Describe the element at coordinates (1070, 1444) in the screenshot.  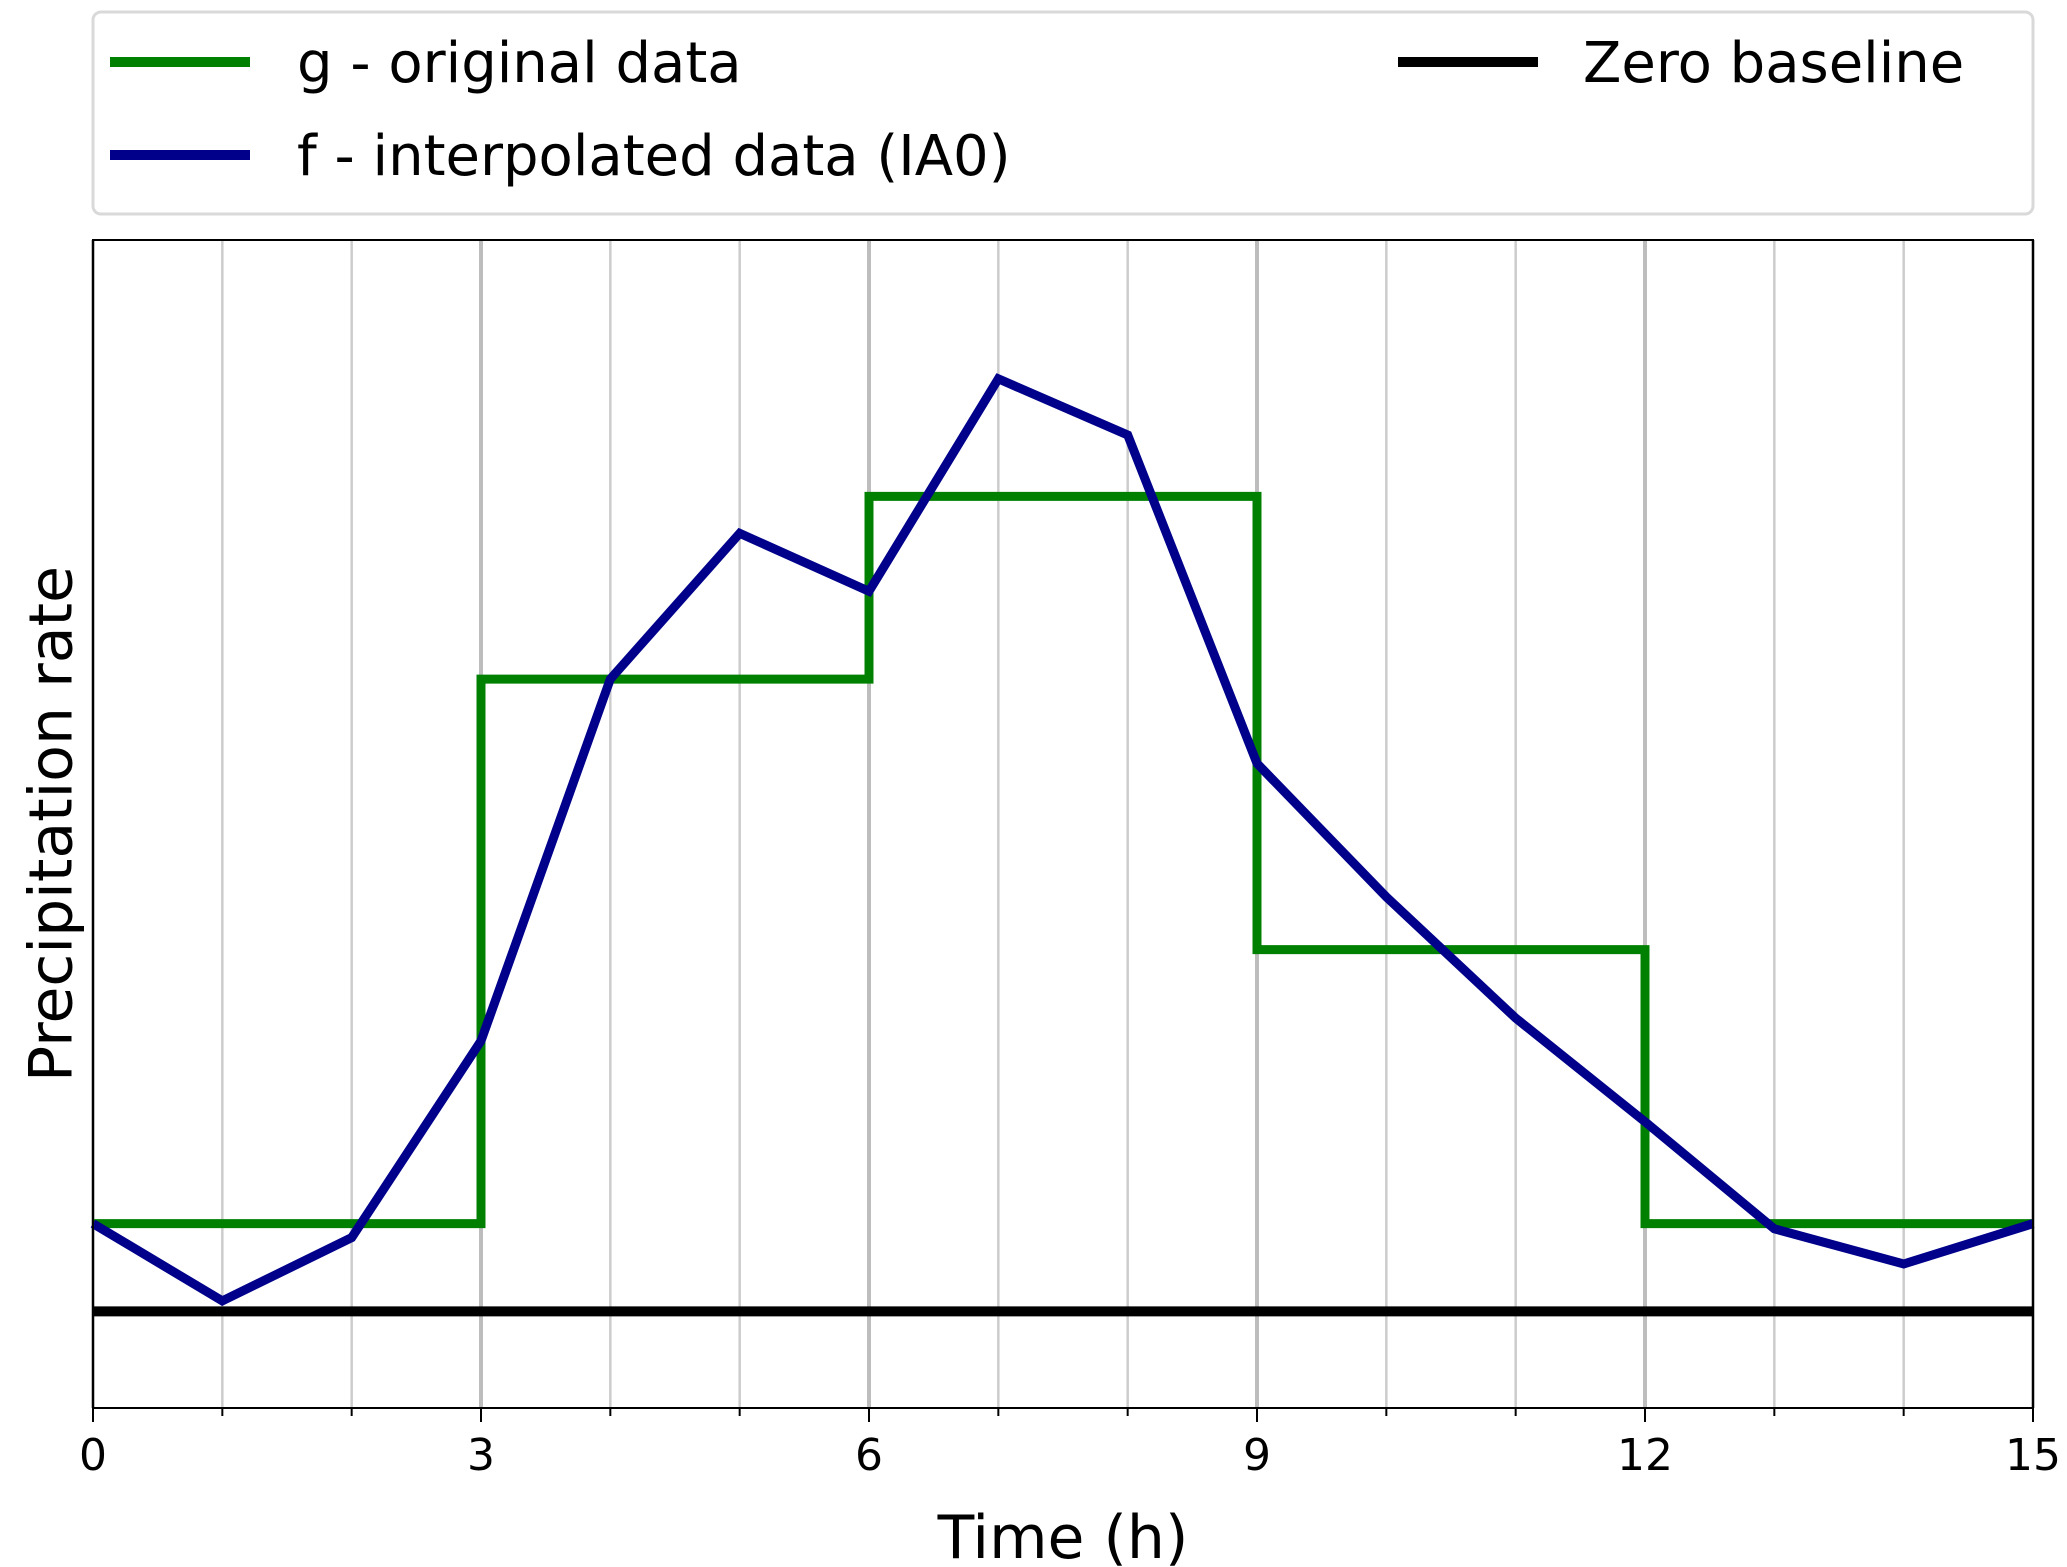
I see `x-axis-ticks: 0 3 6 9 12 15` at that location.